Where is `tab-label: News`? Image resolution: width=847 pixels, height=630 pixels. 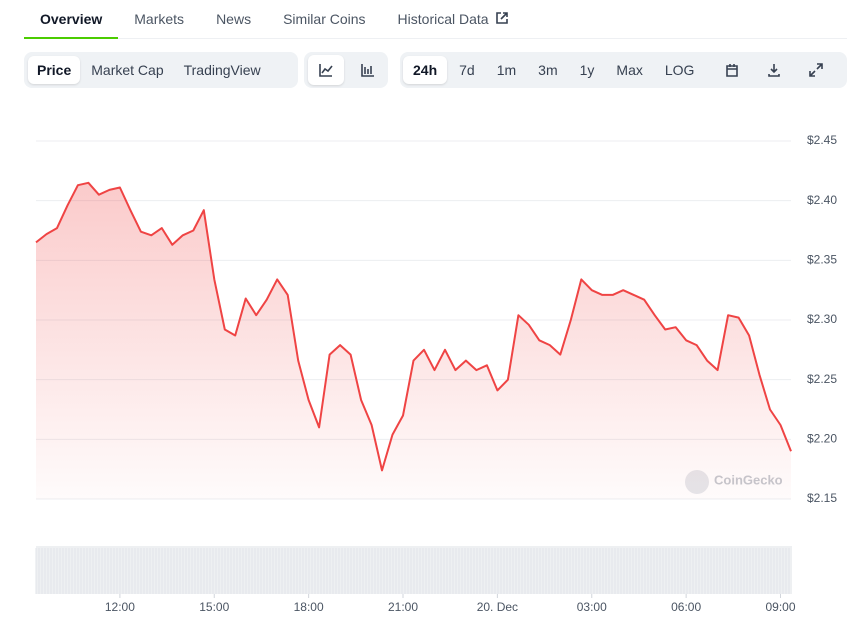 tab-label: News is located at coordinates (234, 19).